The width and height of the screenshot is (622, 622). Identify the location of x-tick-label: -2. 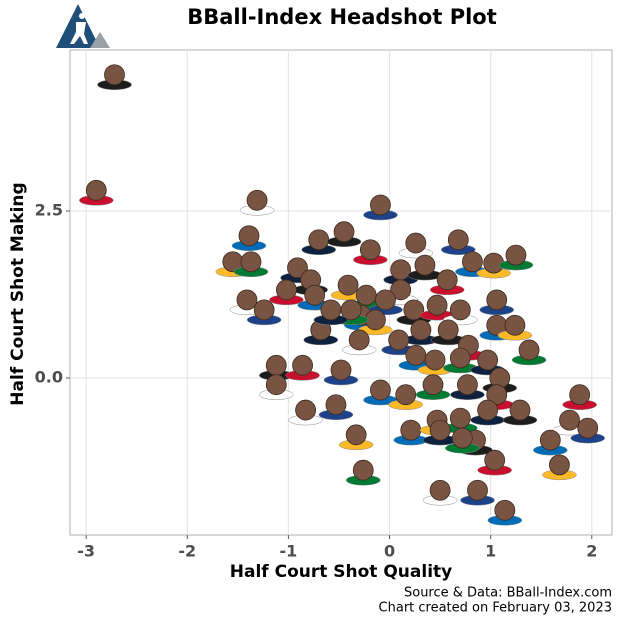
(187, 551).